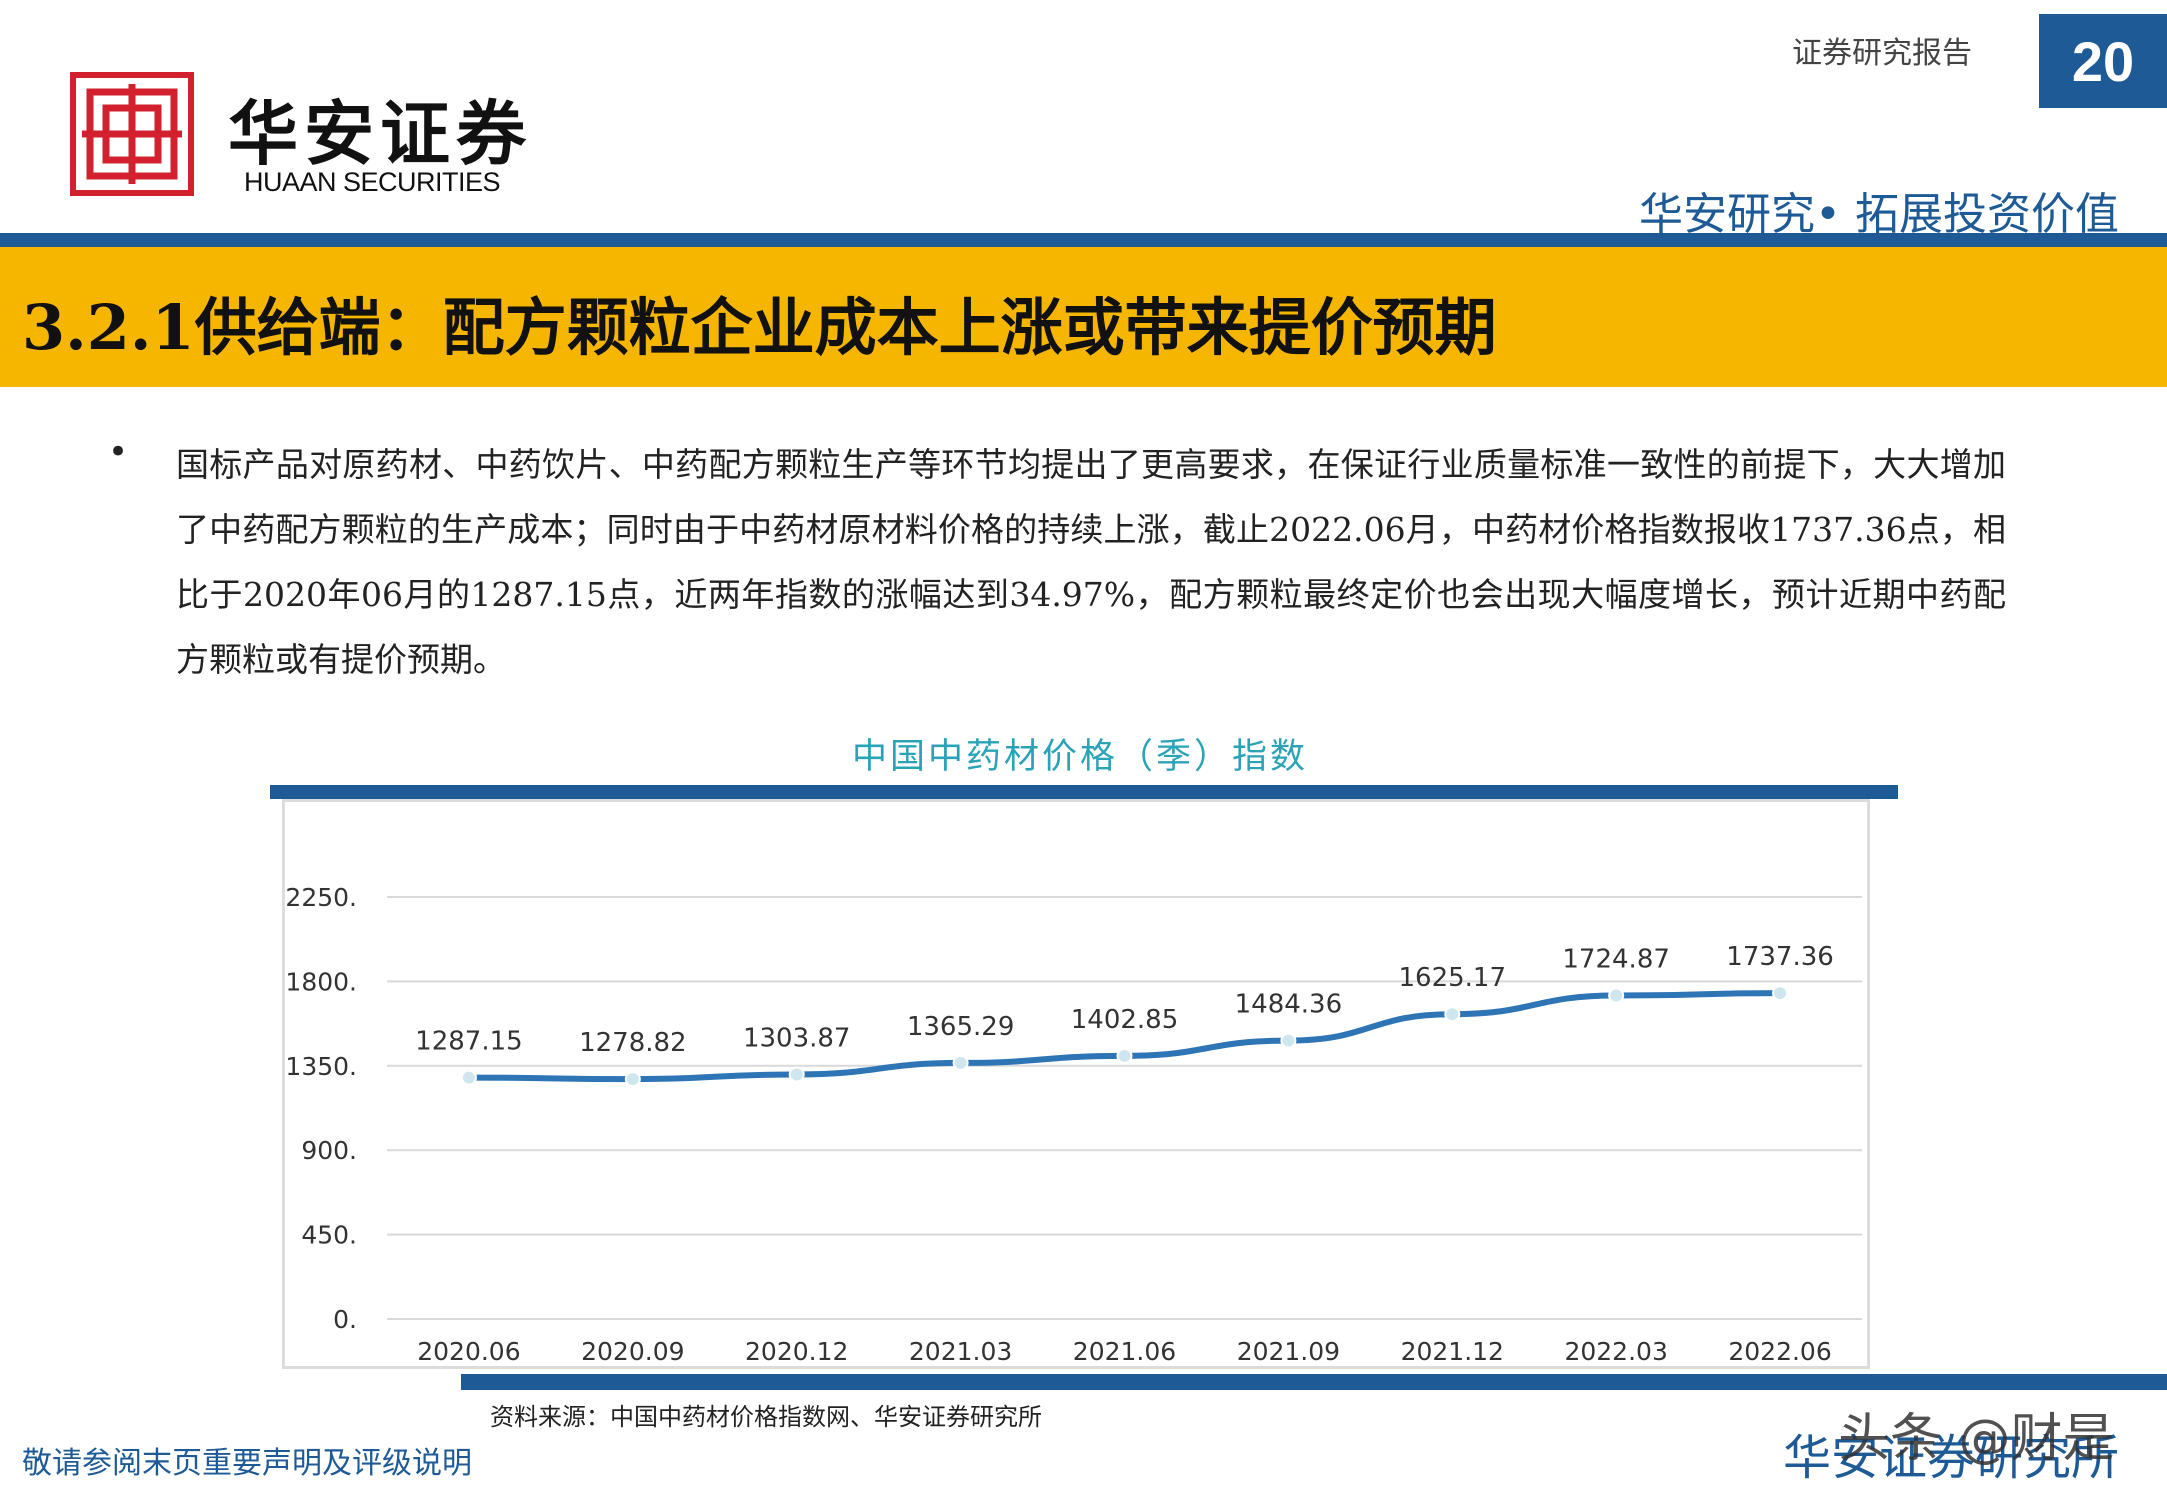 This screenshot has width=2167, height=1500. What do you see at coordinates (632, 1351) in the screenshot?
I see `x-tick-label: 2020.09` at bounding box center [632, 1351].